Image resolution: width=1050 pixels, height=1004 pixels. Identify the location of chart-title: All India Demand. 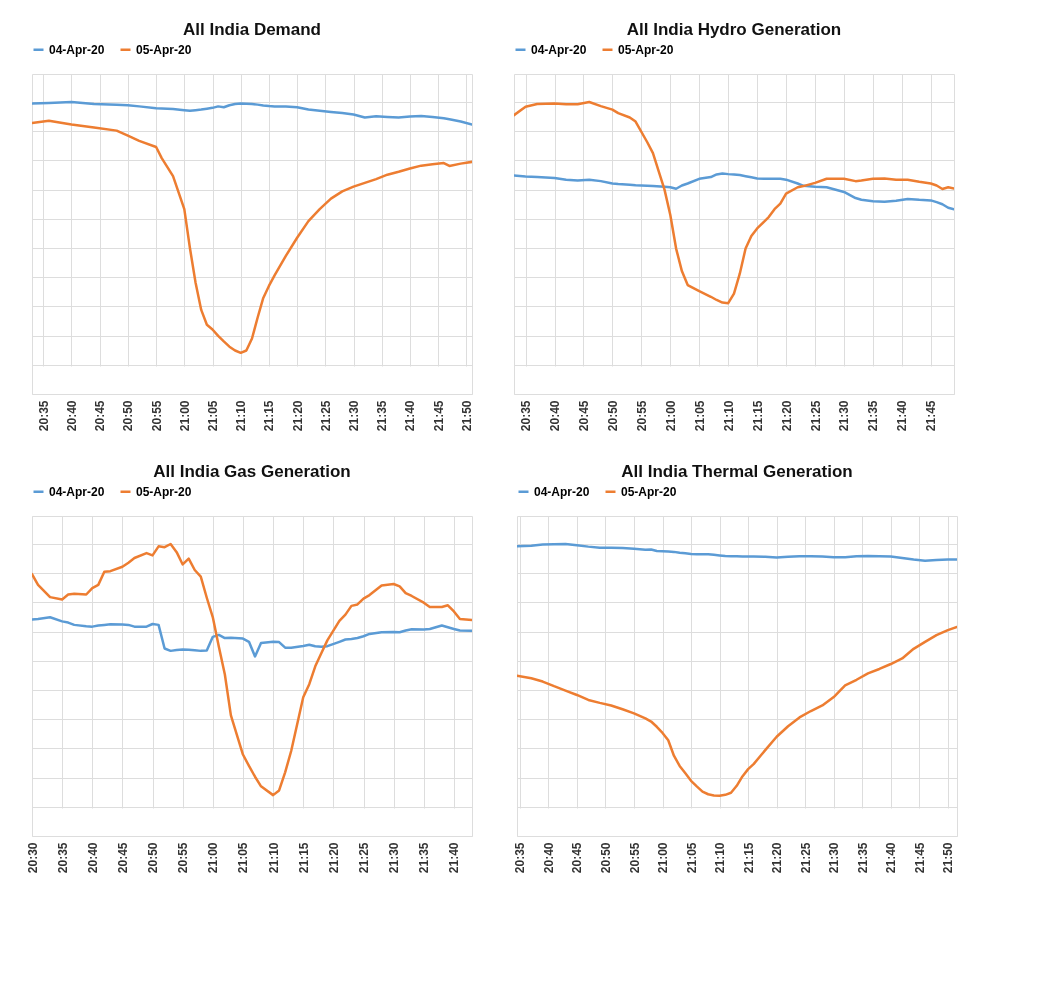
(252, 29).